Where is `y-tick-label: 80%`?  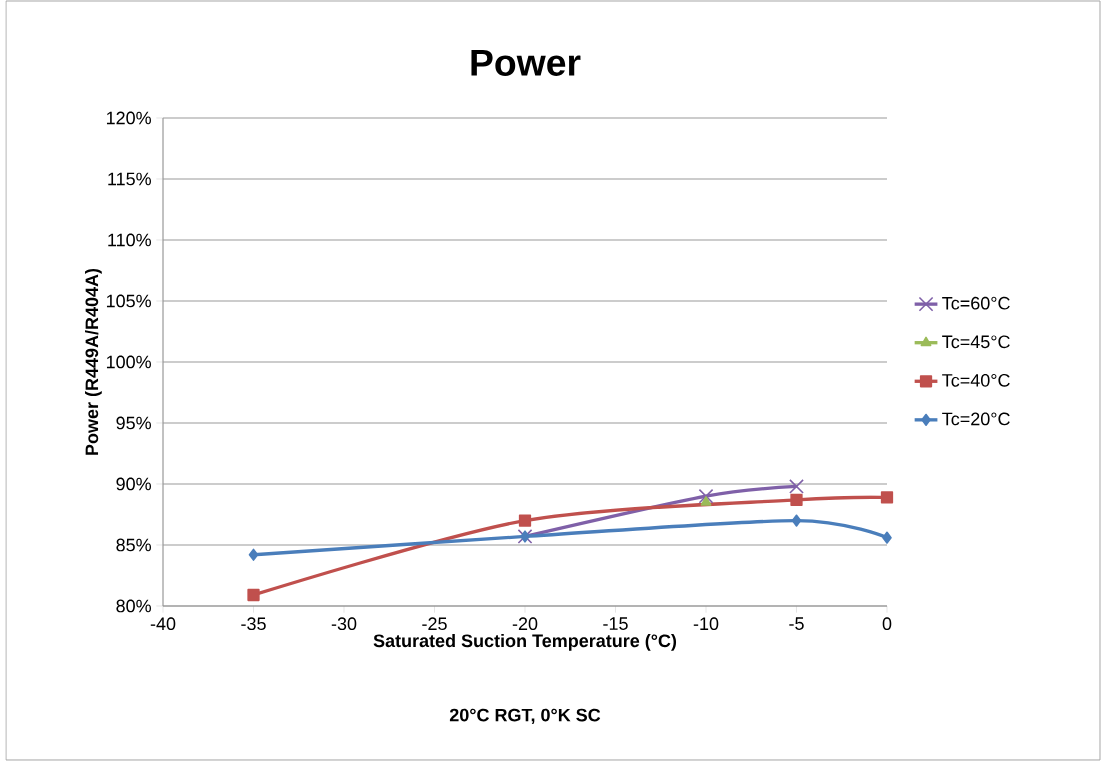 y-tick-label: 80% is located at coordinates (133, 606).